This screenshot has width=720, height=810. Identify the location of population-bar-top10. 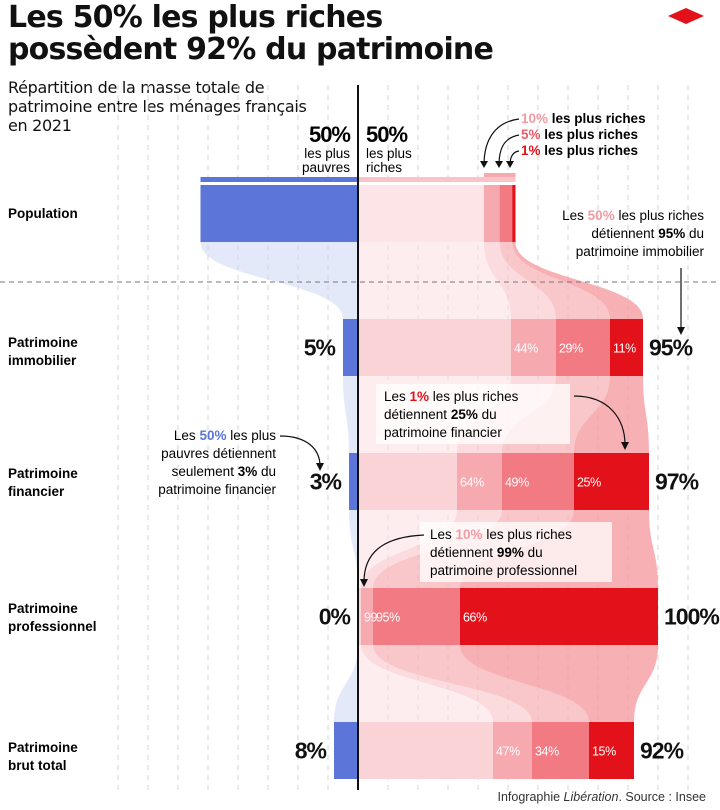
(500, 213).